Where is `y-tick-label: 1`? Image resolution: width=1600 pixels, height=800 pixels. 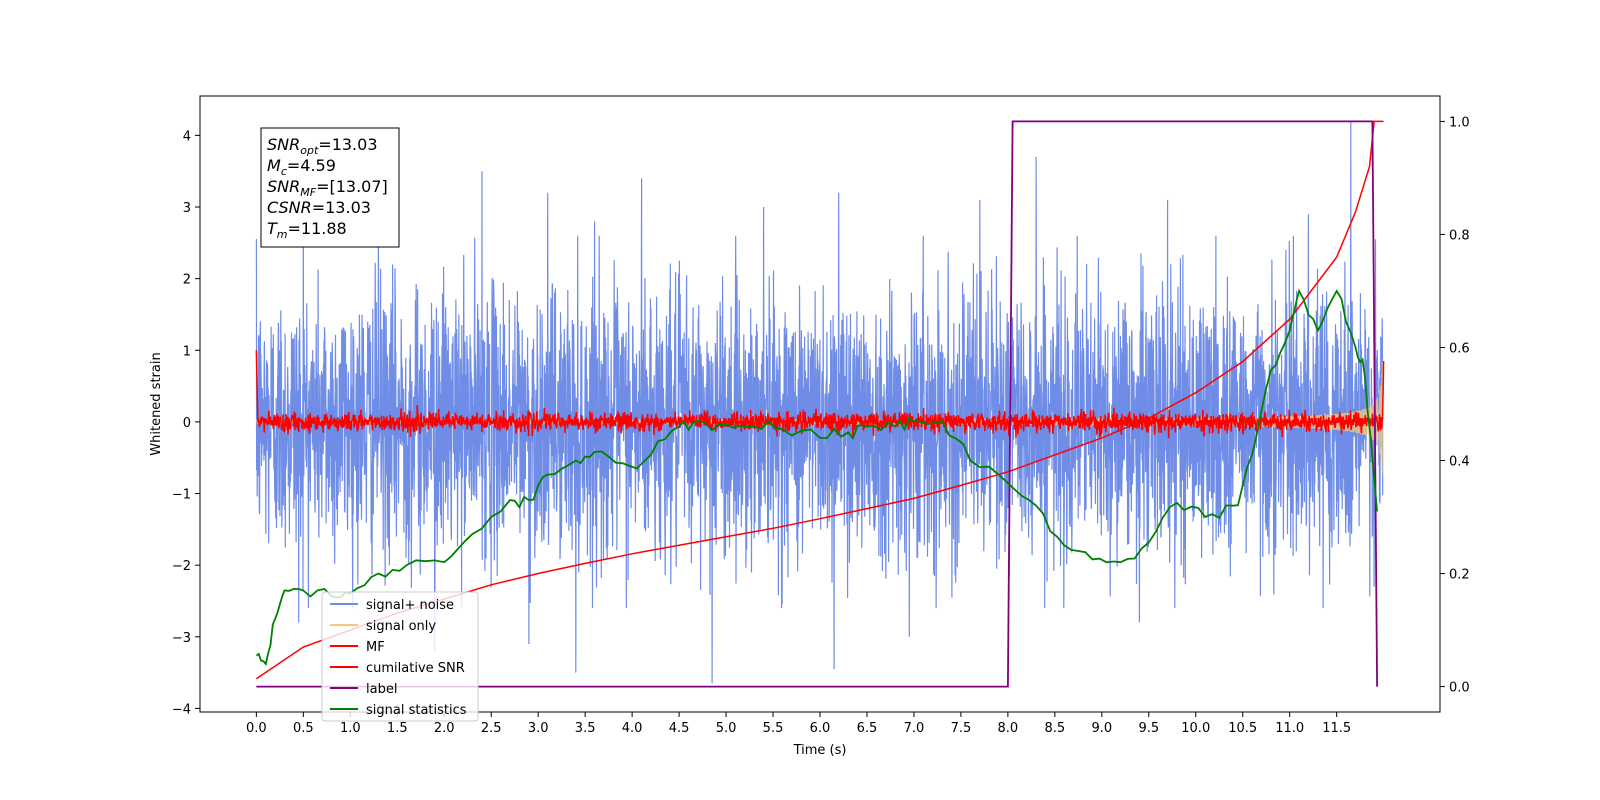 y-tick-label: 1 is located at coordinates (187, 351).